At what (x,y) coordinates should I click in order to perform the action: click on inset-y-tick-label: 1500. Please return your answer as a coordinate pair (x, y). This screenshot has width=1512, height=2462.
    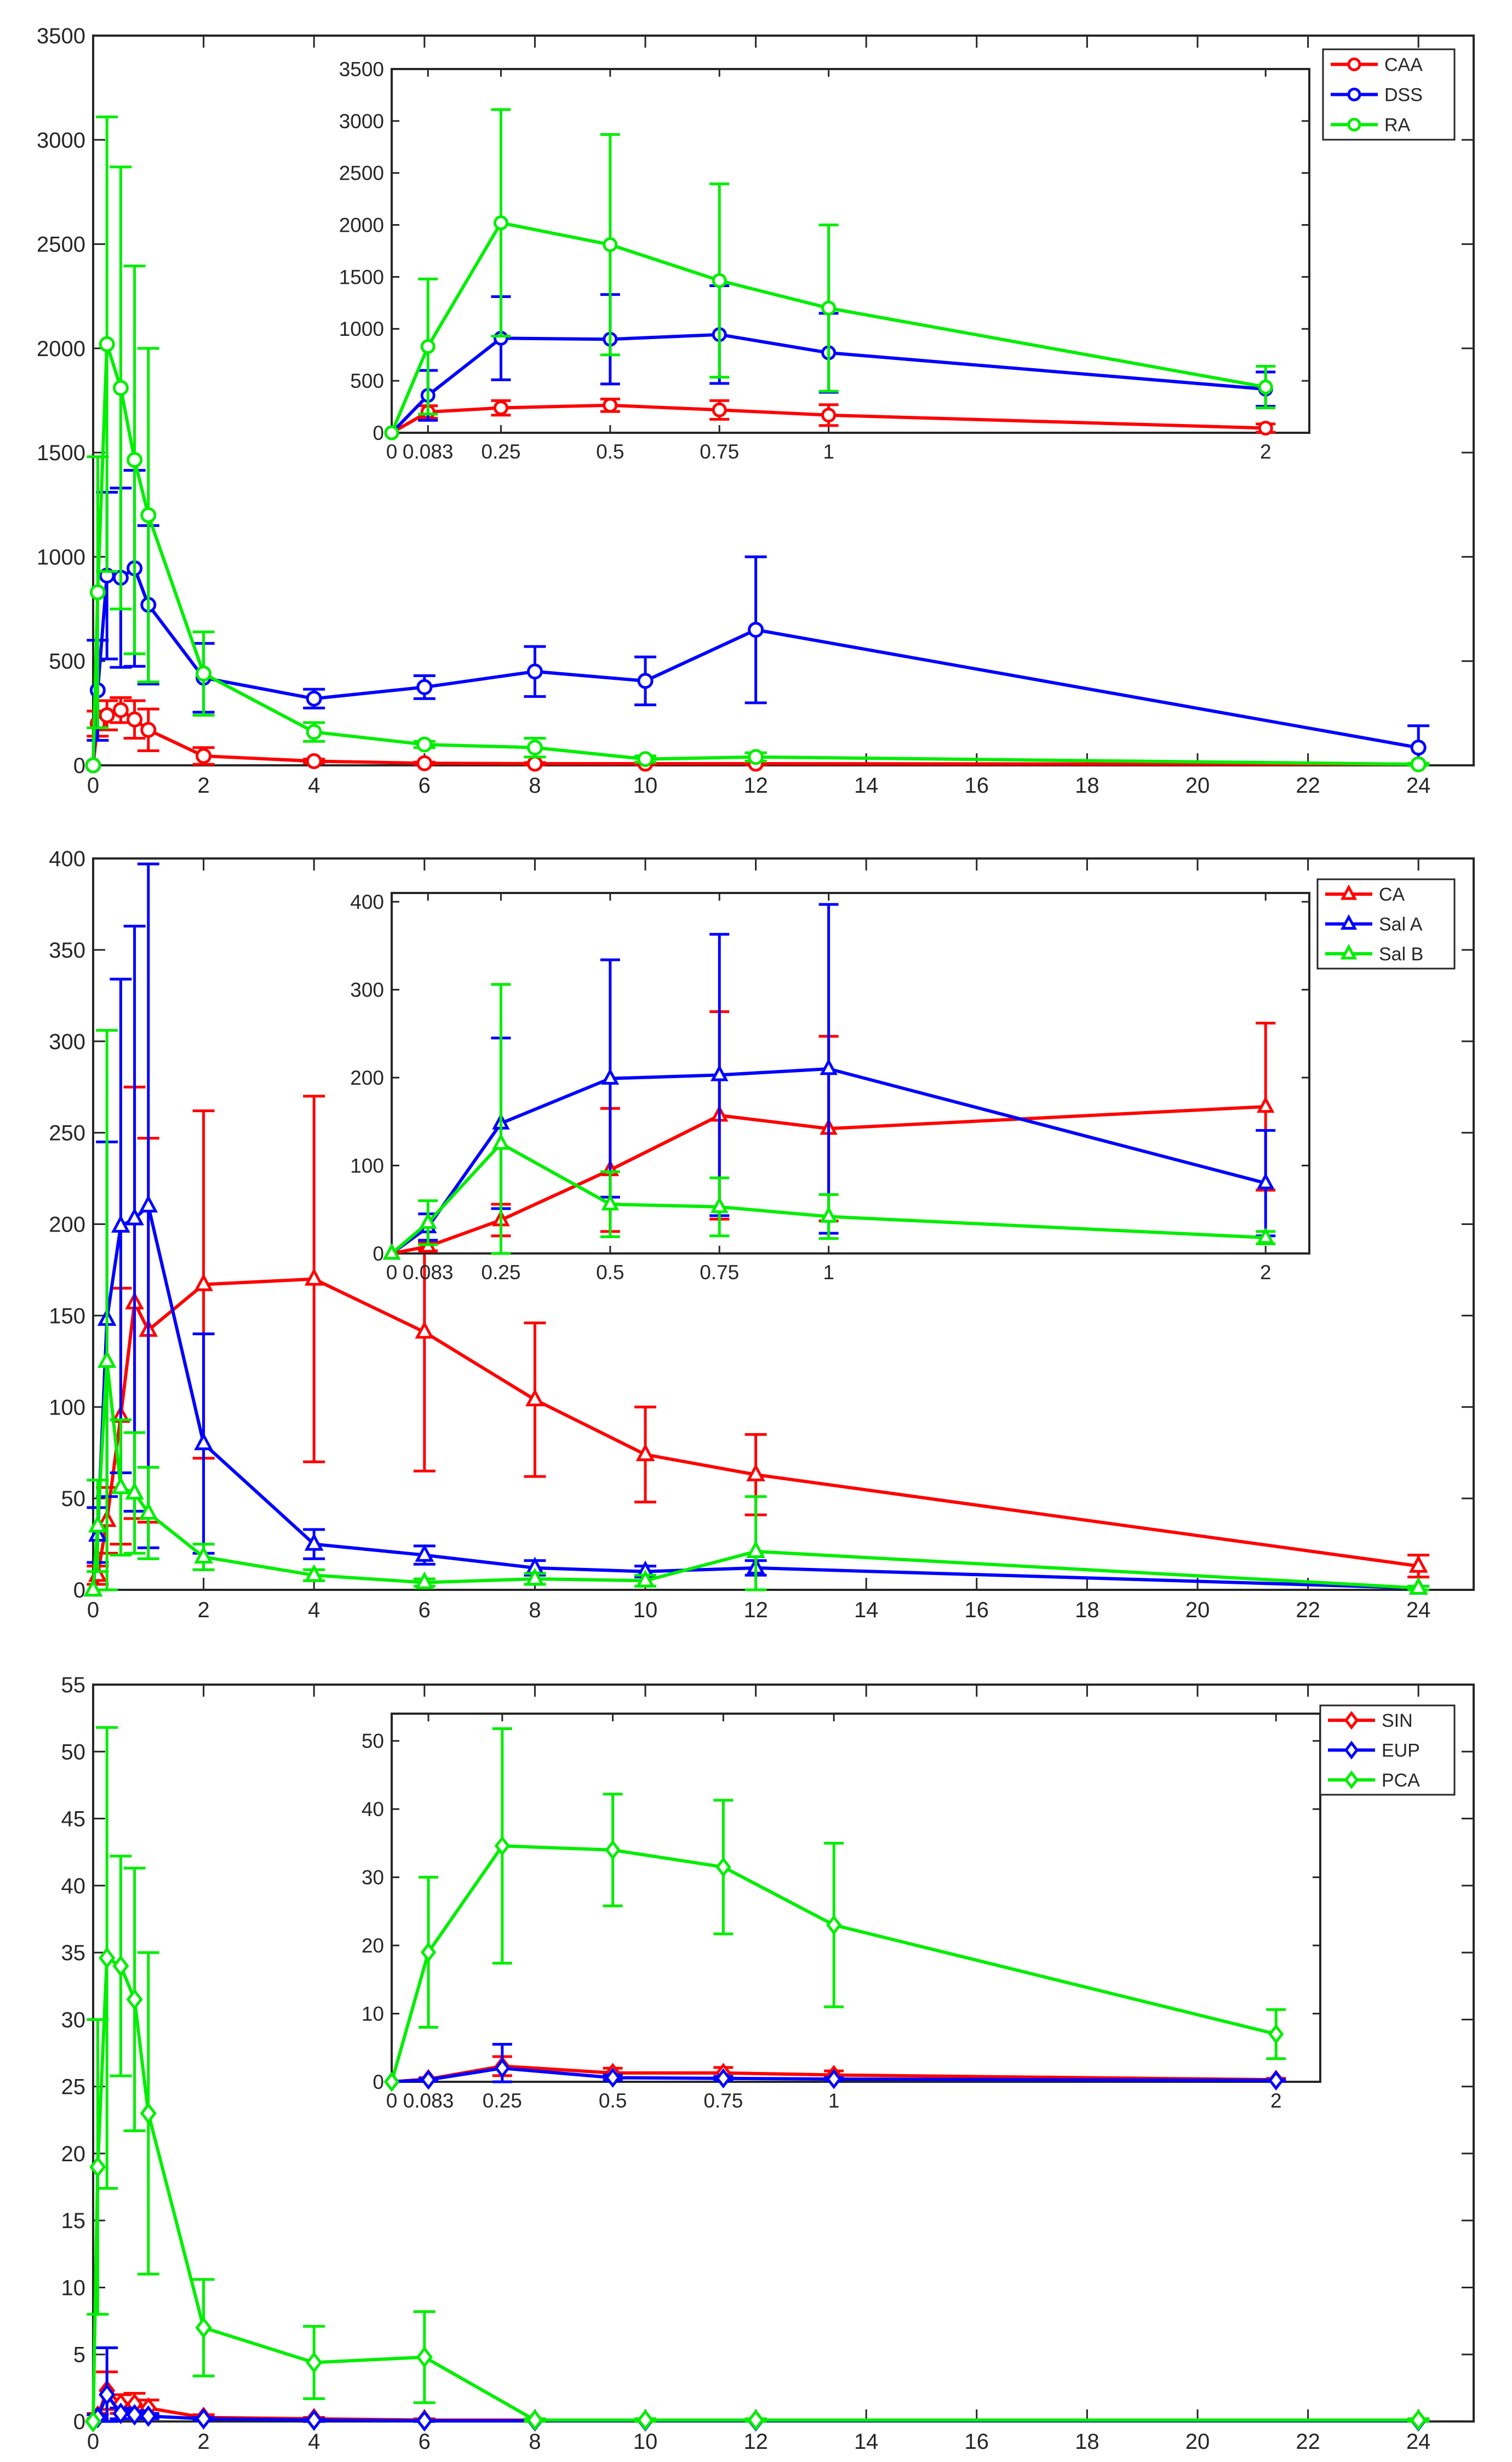
    Looking at the image, I should click on (361, 277).